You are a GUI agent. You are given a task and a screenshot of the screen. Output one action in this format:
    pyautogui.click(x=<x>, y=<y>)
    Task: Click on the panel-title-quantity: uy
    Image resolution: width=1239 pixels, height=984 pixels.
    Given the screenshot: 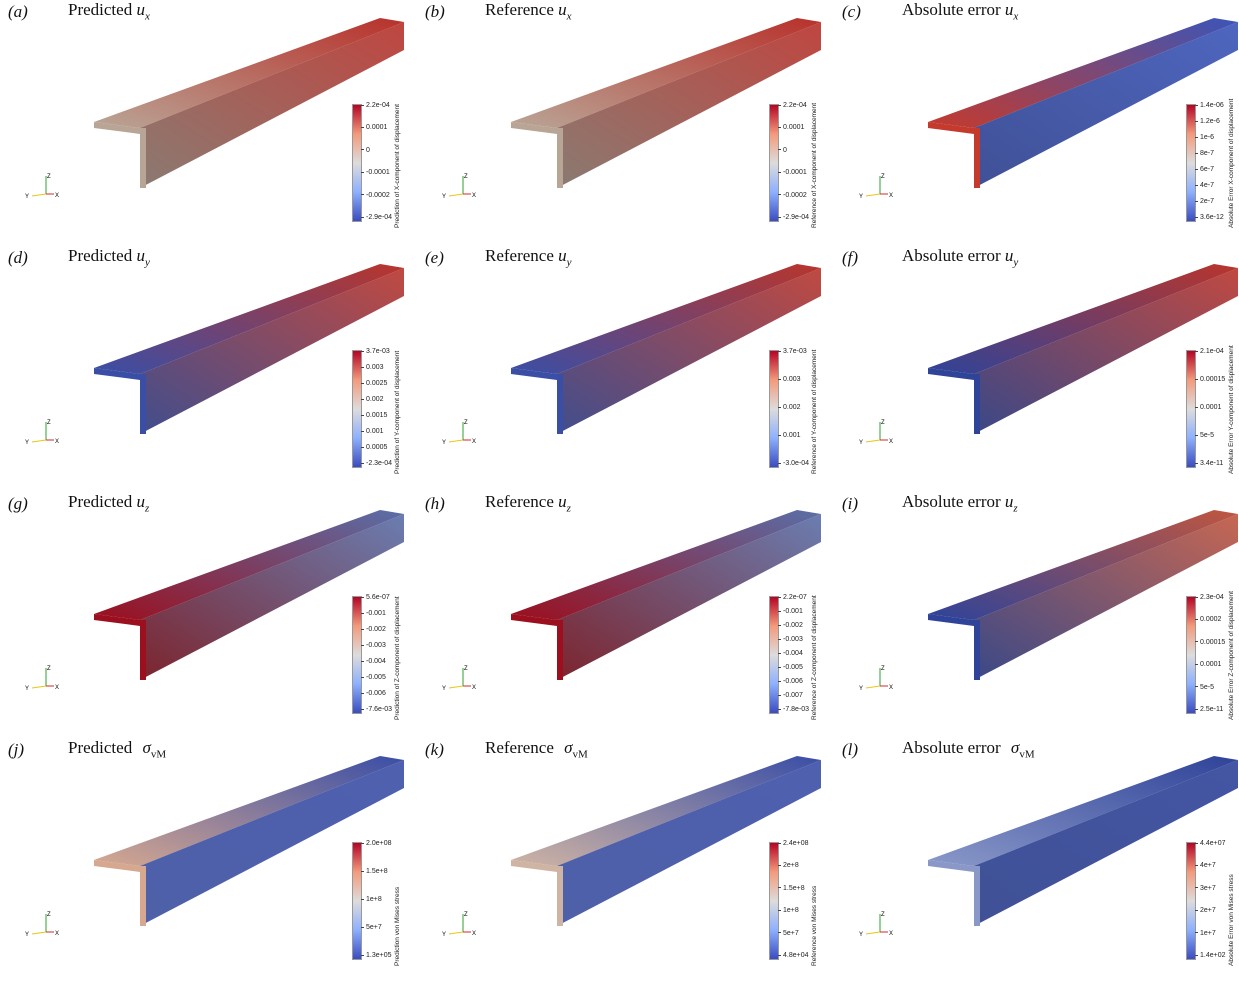 What is the action you would take?
    pyautogui.click(x=565, y=257)
    